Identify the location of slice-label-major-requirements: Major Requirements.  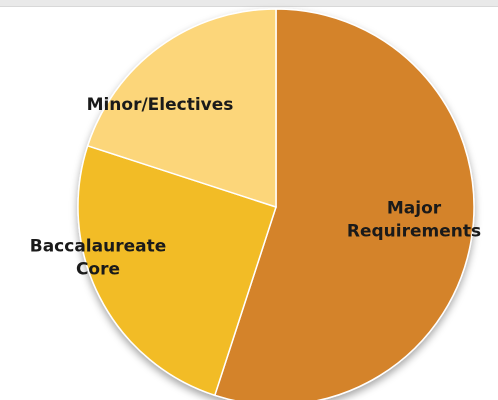
(414, 220).